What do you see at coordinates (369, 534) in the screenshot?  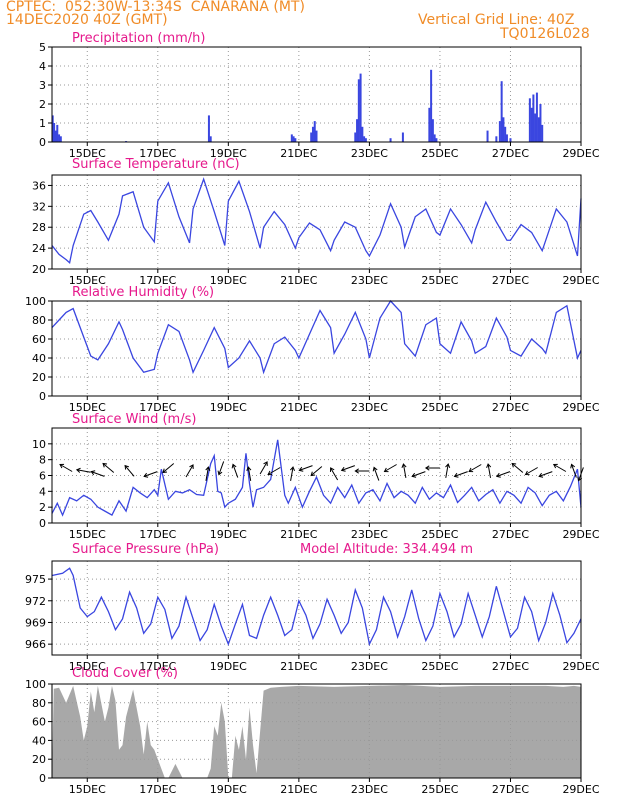 I see `wind-xtick-label: 23DEC` at bounding box center [369, 534].